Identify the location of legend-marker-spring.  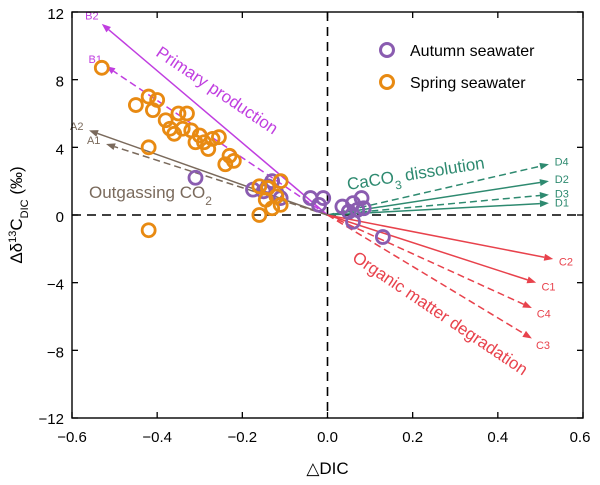
(387, 82).